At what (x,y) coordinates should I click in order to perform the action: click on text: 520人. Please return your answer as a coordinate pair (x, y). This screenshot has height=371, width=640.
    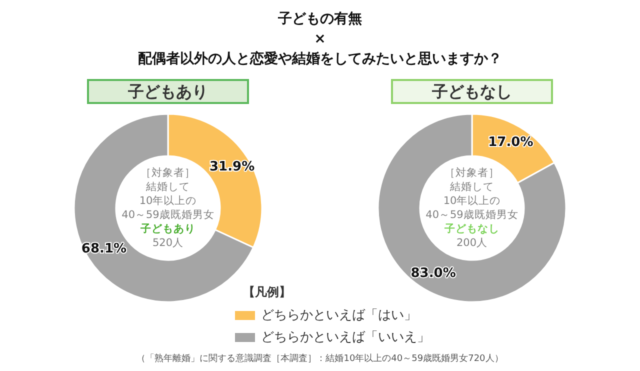
    Looking at the image, I should click on (168, 243).